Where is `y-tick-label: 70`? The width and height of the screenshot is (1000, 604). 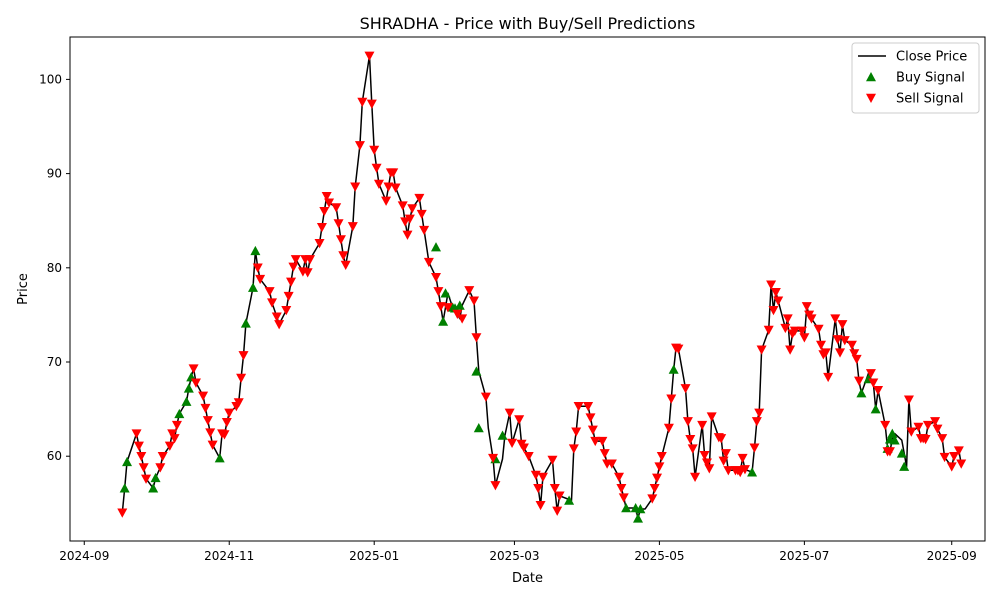 y-tick-label: 70 is located at coordinates (54, 362).